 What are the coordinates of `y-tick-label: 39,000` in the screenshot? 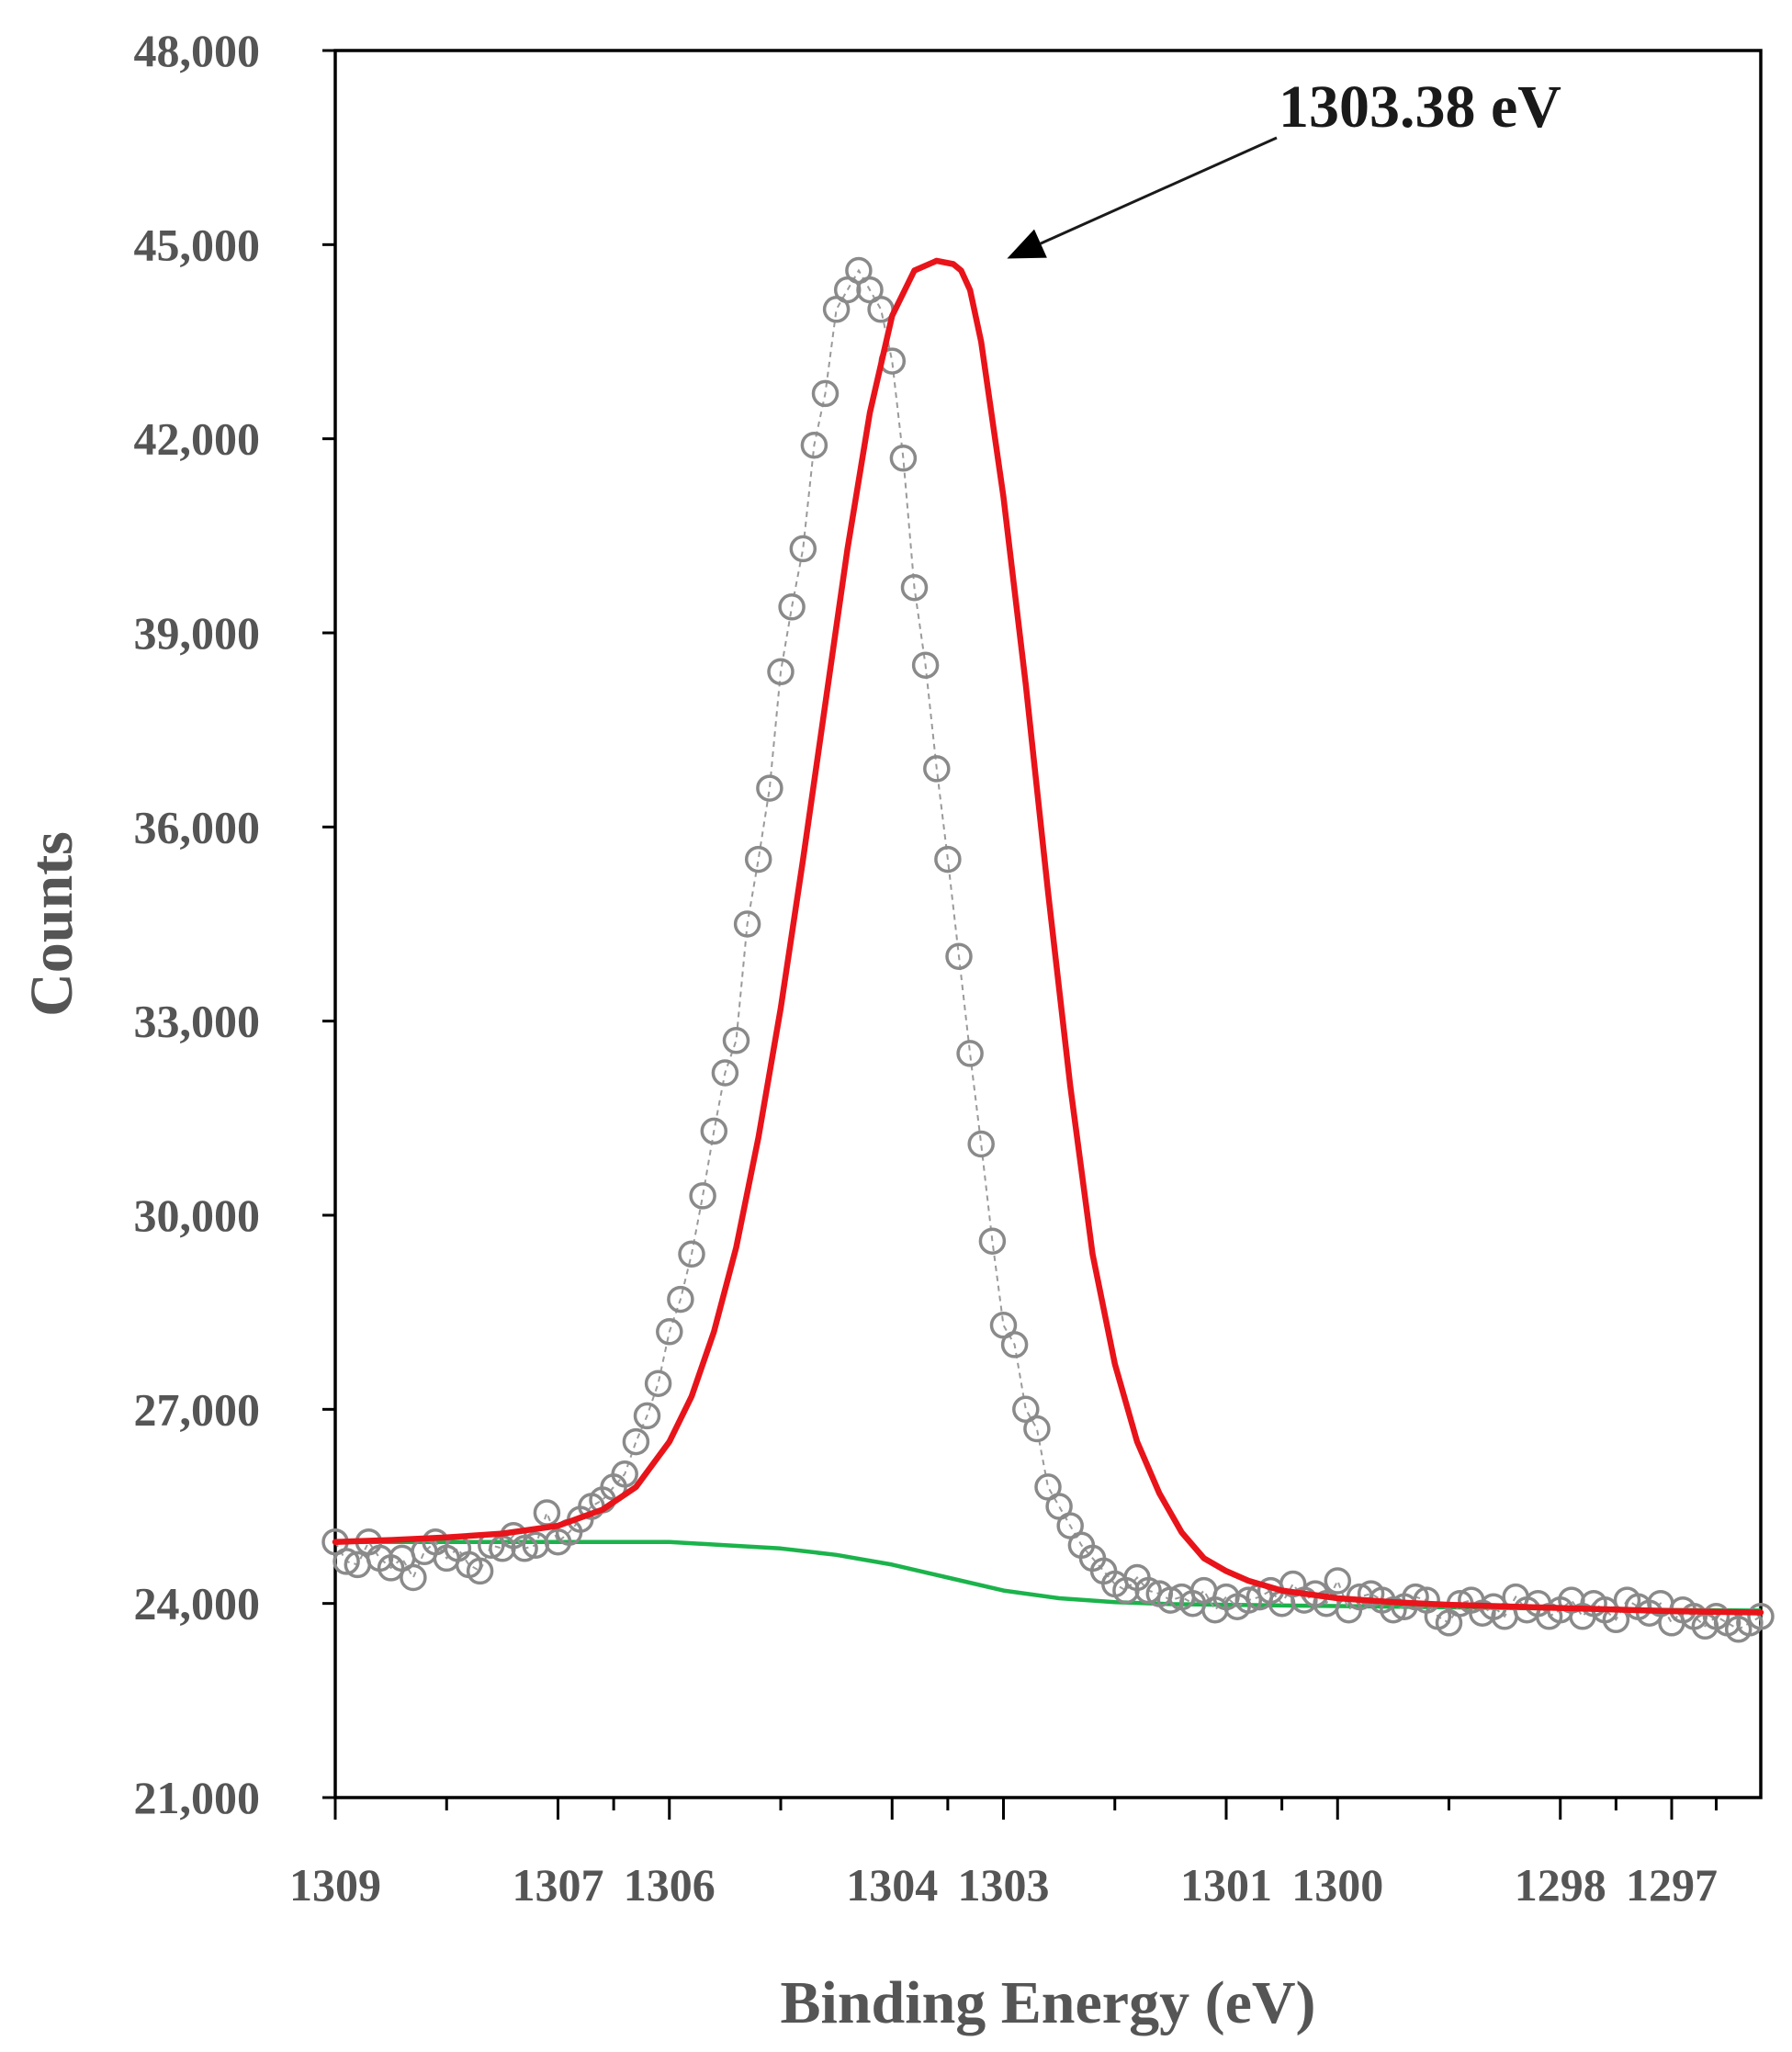 It's located at (197, 633).